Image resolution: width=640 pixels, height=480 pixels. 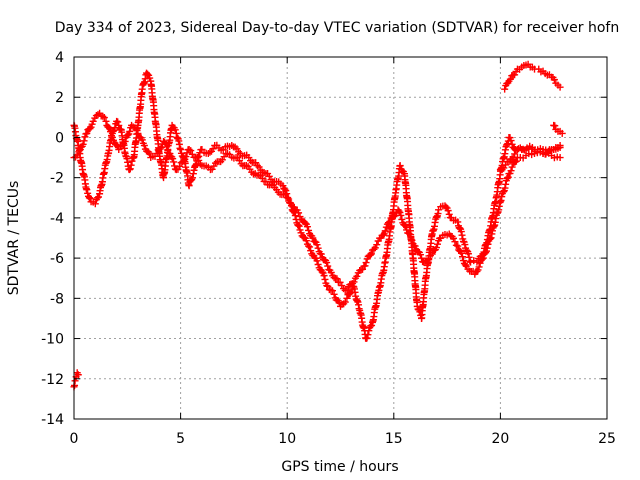 I want to click on x-tick-label: 10, so click(x=287, y=439).